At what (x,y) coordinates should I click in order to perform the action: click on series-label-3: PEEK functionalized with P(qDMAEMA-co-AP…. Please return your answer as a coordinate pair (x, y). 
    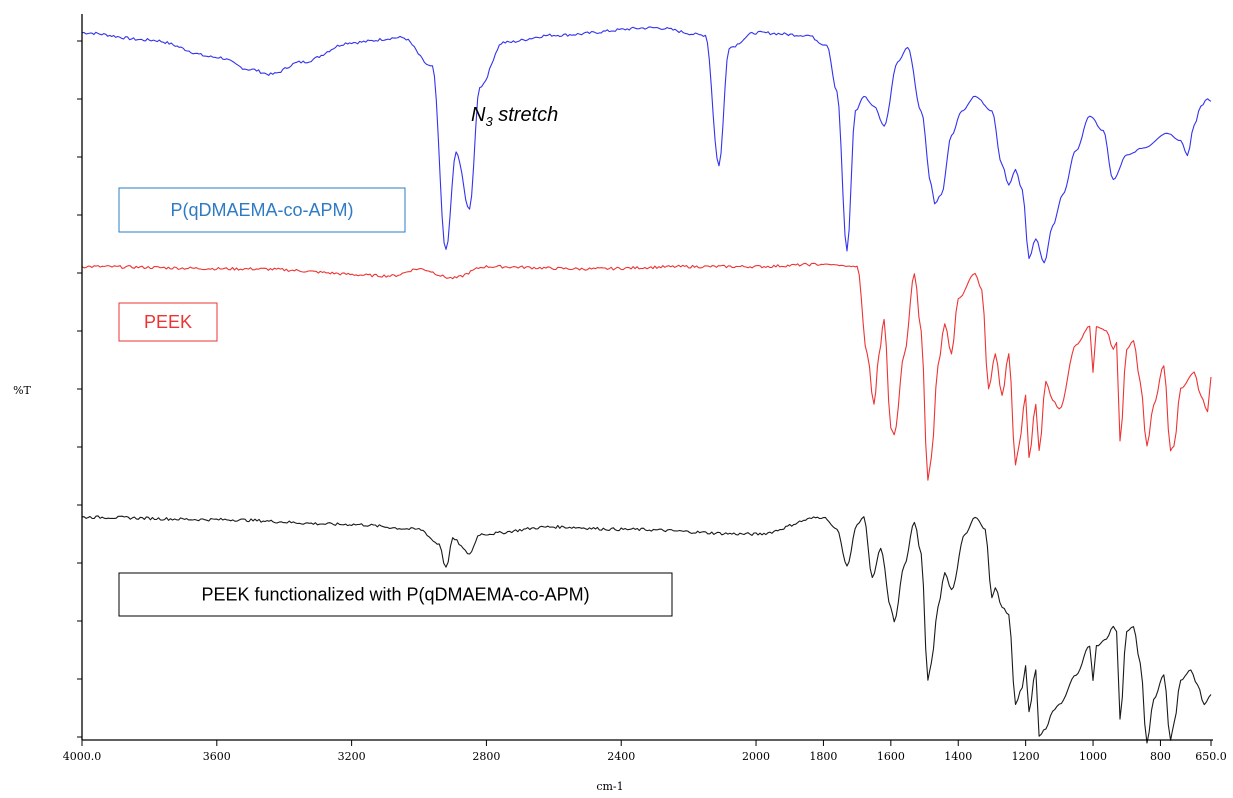
    Looking at the image, I should click on (395, 595).